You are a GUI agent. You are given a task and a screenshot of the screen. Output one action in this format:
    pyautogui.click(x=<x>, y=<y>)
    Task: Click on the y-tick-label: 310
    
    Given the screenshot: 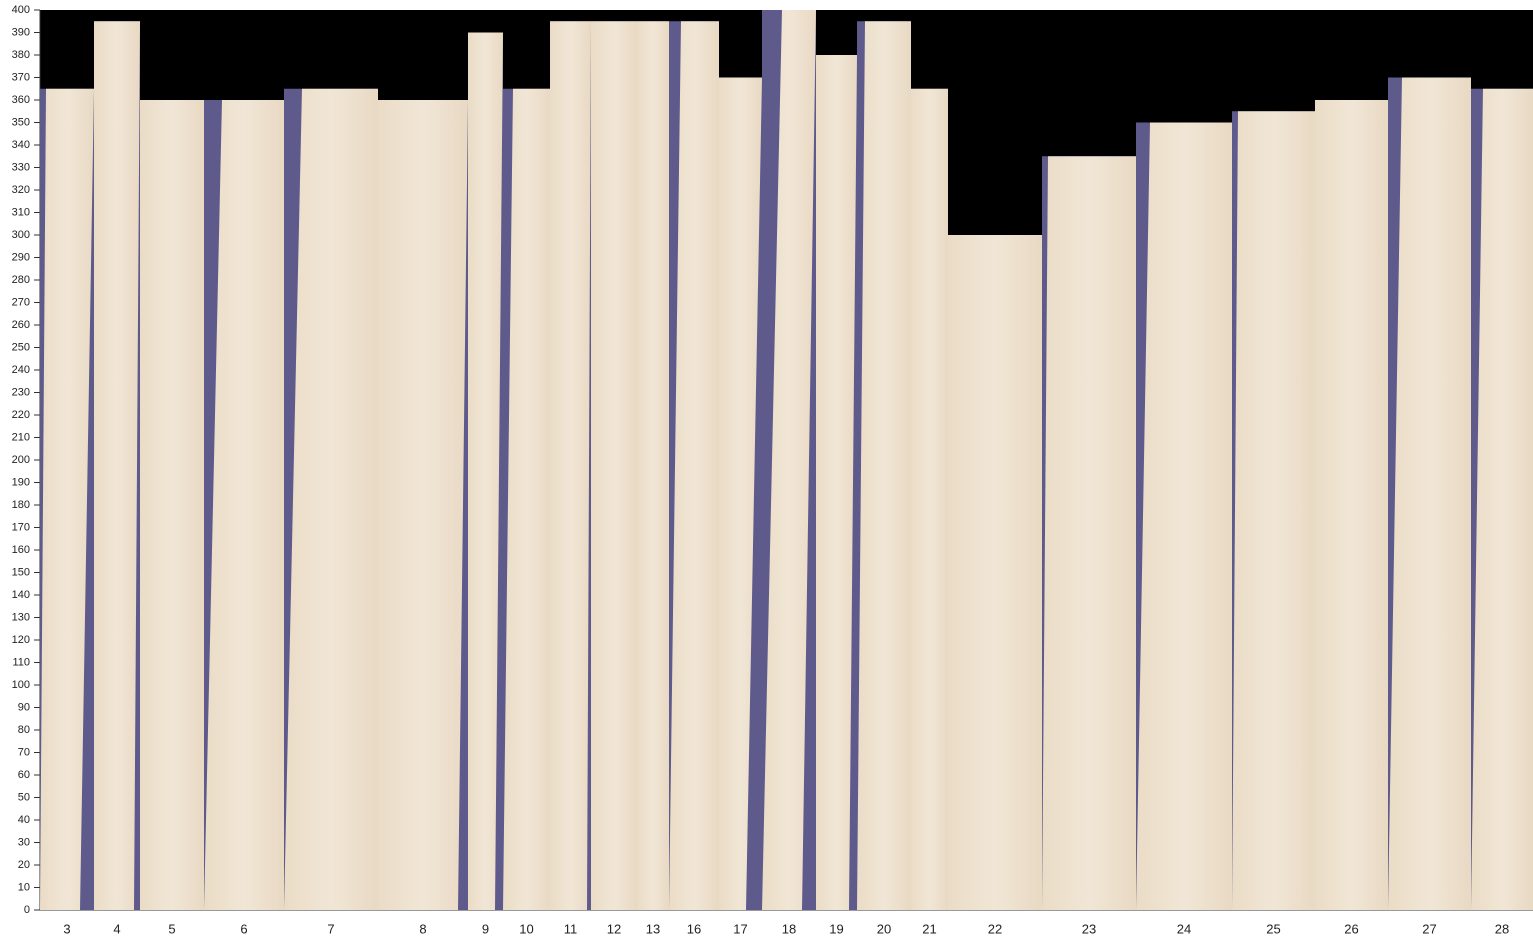 What is the action you would take?
    pyautogui.click(x=21, y=212)
    